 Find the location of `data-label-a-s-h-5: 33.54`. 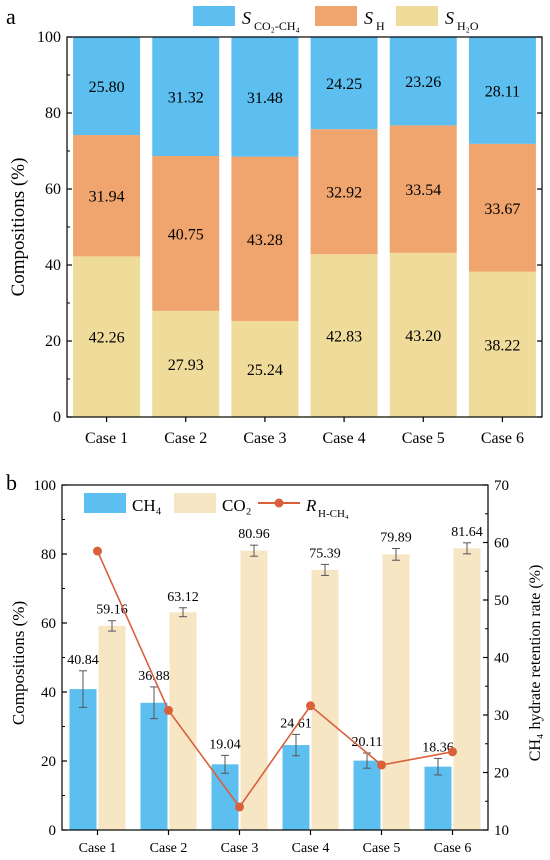

data-label-a-s-h-5: 33.54 is located at coordinates (423, 190).